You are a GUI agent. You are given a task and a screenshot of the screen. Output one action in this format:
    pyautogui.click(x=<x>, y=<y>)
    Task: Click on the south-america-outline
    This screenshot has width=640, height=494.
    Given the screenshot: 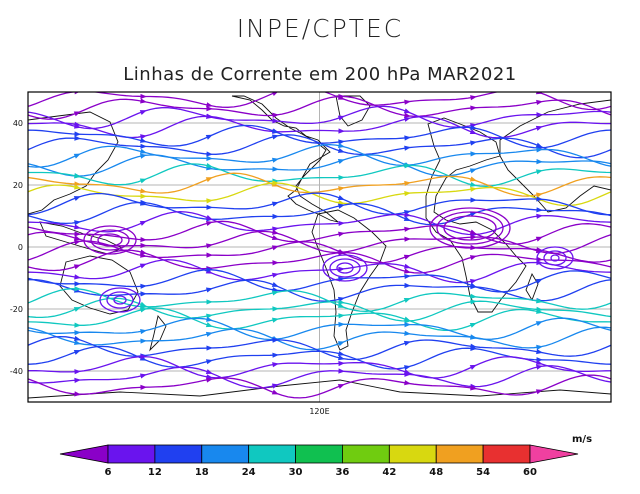 What is the action you would take?
    pyautogui.click(x=349, y=280)
    